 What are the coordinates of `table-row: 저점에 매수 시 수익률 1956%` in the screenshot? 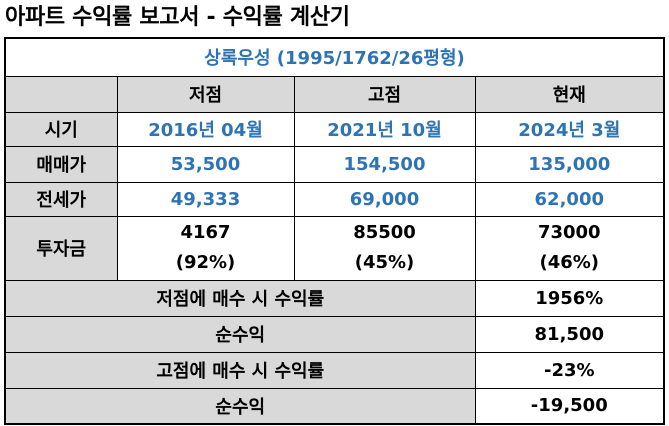 It's located at (335, 298).